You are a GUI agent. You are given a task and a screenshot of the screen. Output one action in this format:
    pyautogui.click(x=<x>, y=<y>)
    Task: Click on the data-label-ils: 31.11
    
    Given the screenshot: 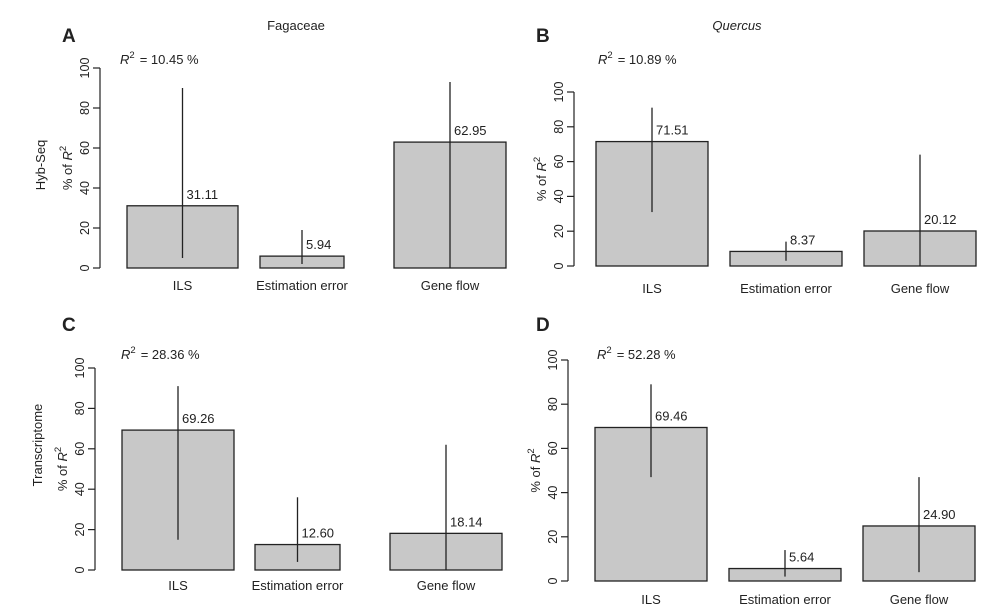 What is the action you would take?
    pyautogui.click(x=203, y=194)
    